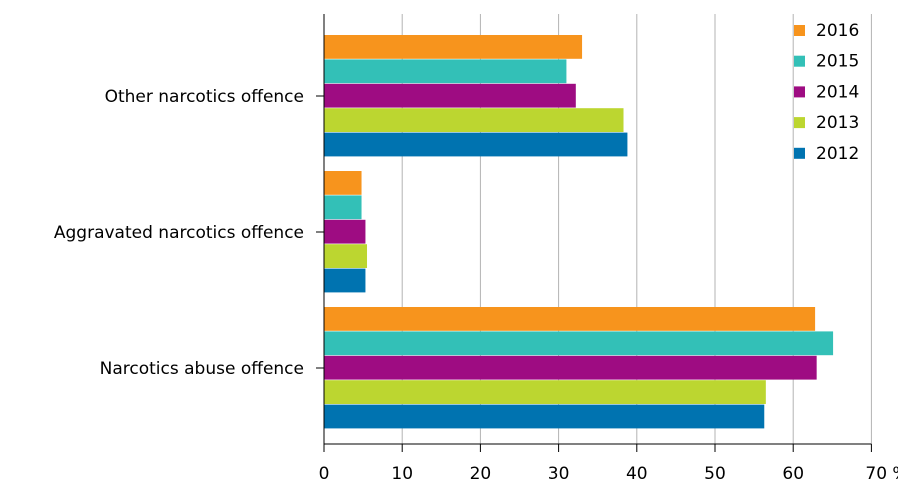 Image resolution: width=898 pixels, height=486 pixels. What do you see at coordinates (799, 61) in the screenshot?
I see `legend-swatch-2015` at bounding box center [799, 61].